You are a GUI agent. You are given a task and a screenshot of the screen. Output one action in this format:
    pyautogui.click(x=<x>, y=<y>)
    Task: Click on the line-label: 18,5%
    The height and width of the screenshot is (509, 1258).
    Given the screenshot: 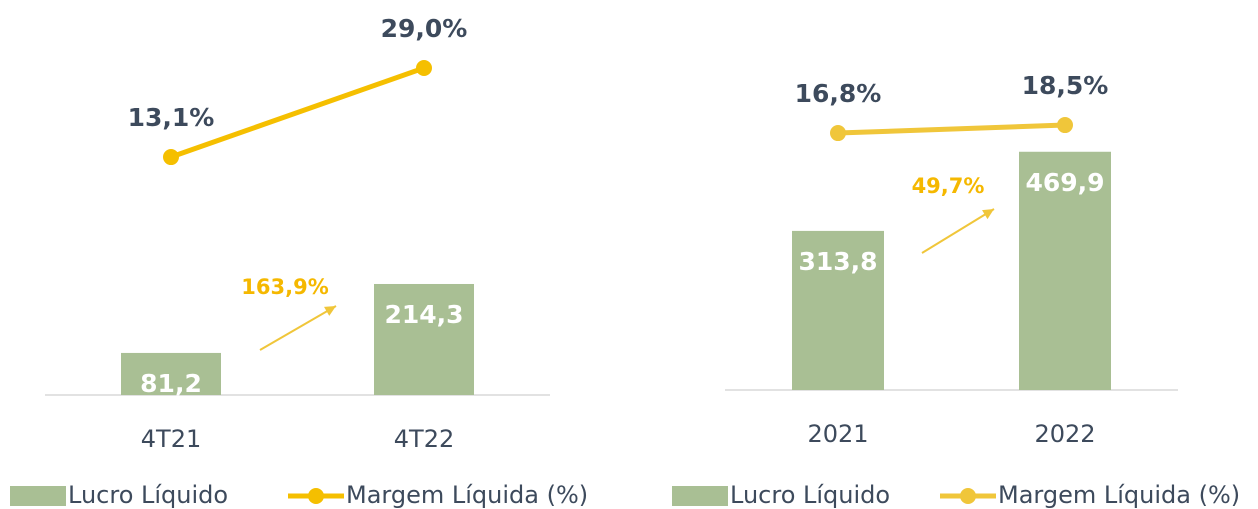 What is the action you would take?
    pyautogui.click(x=1065, y=85)
    